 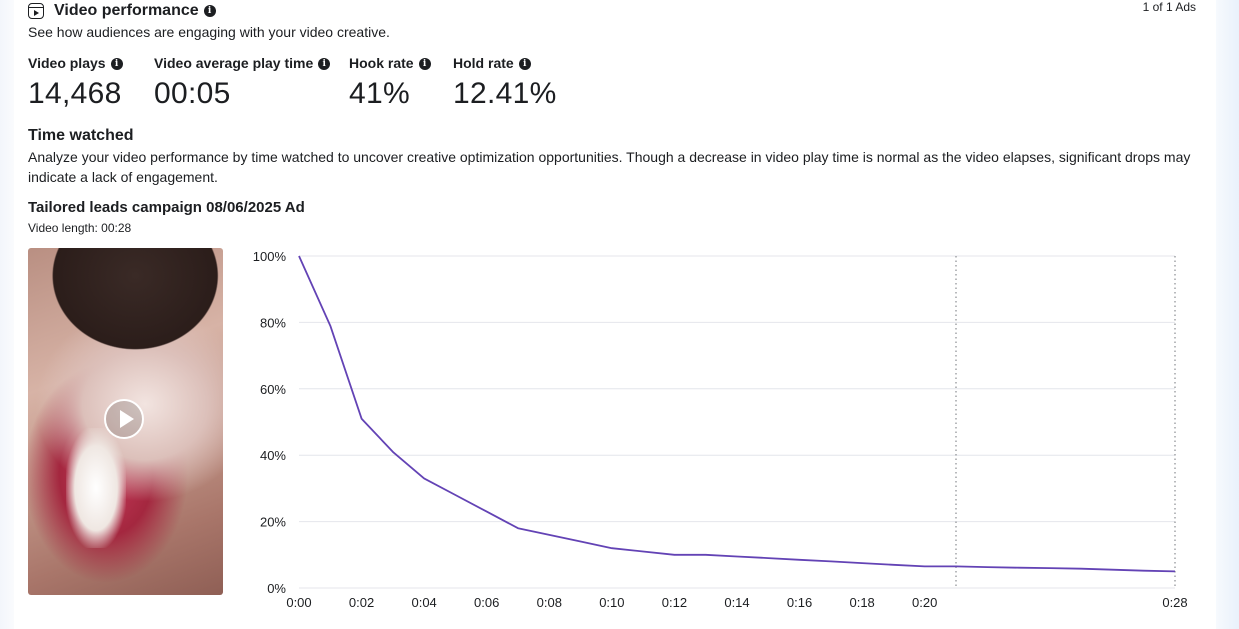 I want to click on y-tick-label: 40%, so click(x=273, y=455).